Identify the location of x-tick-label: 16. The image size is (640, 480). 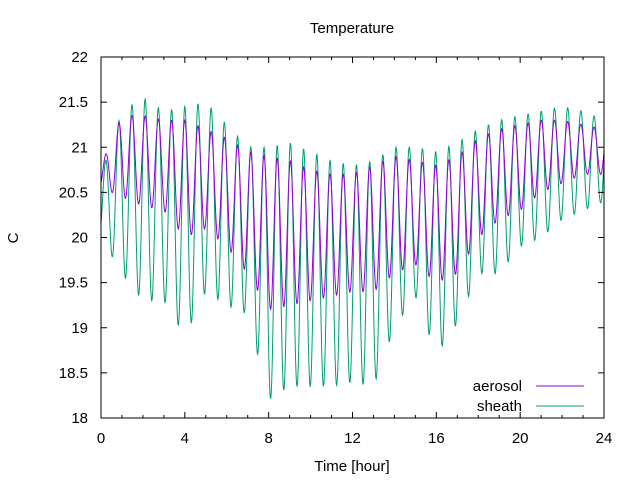
(436, 438).